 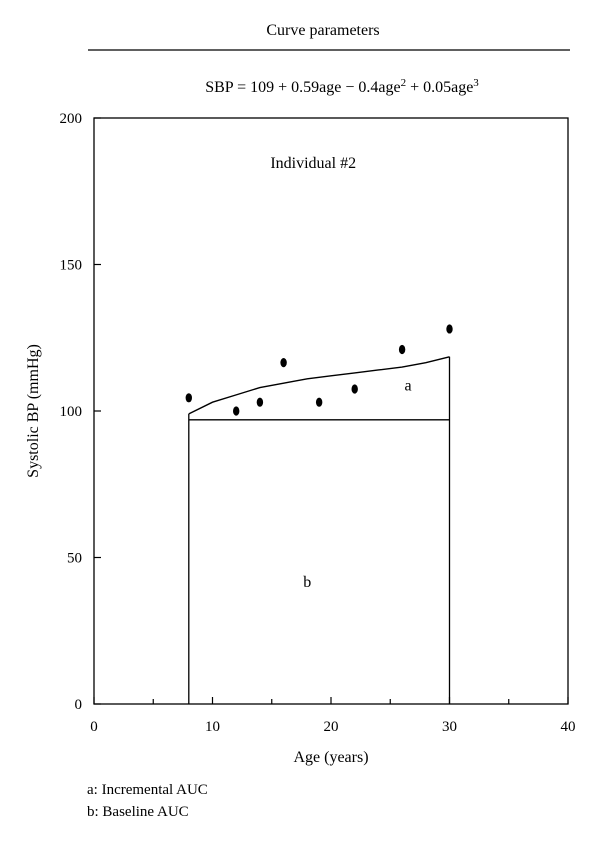 I want to click on x-tick-label: 30, so click(x=449, y=727).